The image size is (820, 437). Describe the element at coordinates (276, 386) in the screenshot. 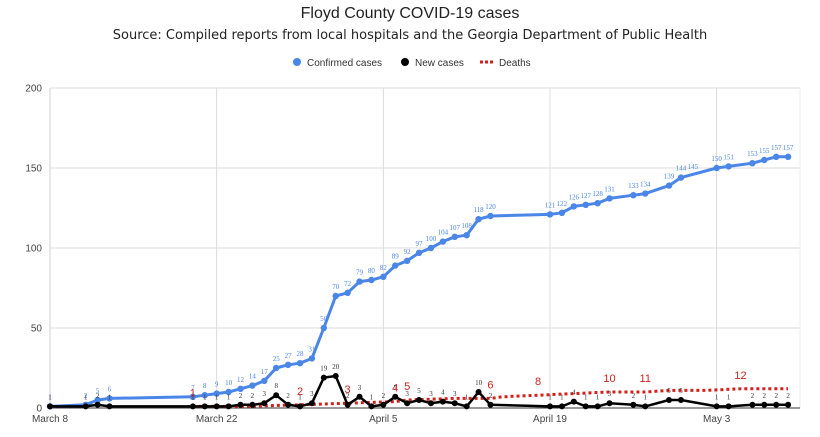

I see `new-cases-data-label: 8` at that location.